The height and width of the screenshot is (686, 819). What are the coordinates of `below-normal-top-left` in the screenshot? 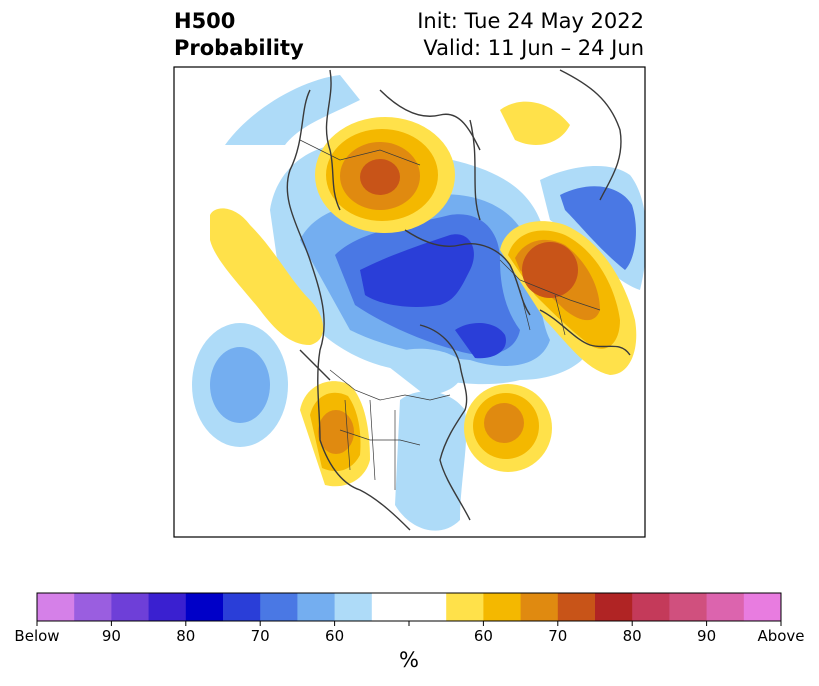 It's located at (292, 110).